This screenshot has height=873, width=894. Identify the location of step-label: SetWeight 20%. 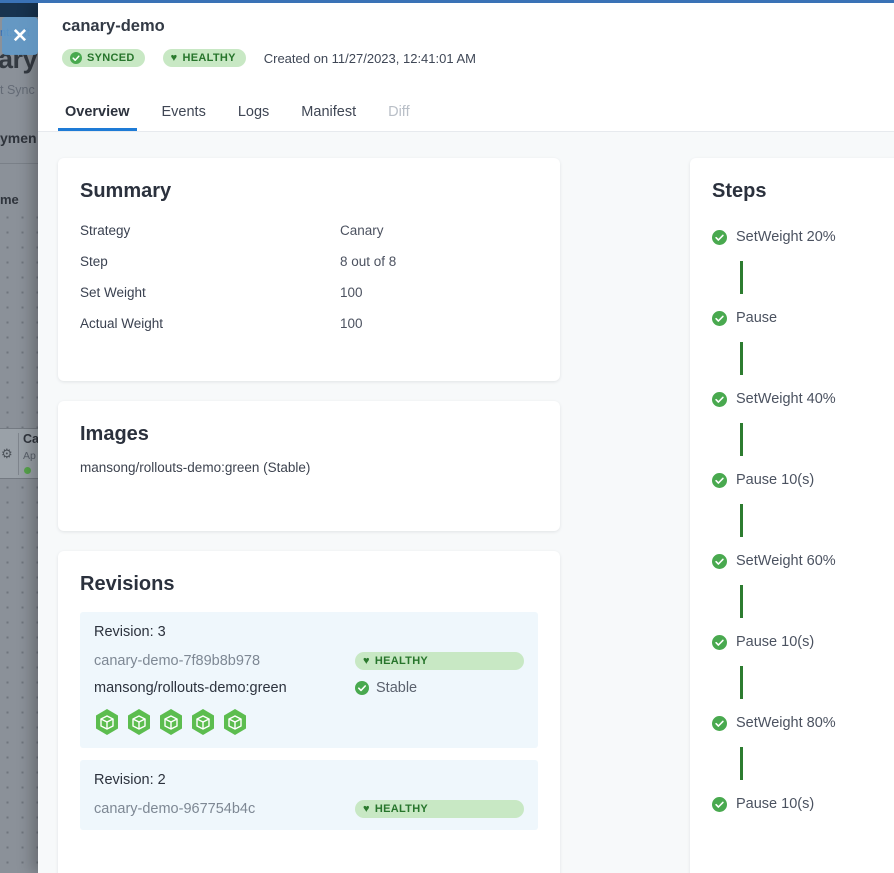
(786, 237).